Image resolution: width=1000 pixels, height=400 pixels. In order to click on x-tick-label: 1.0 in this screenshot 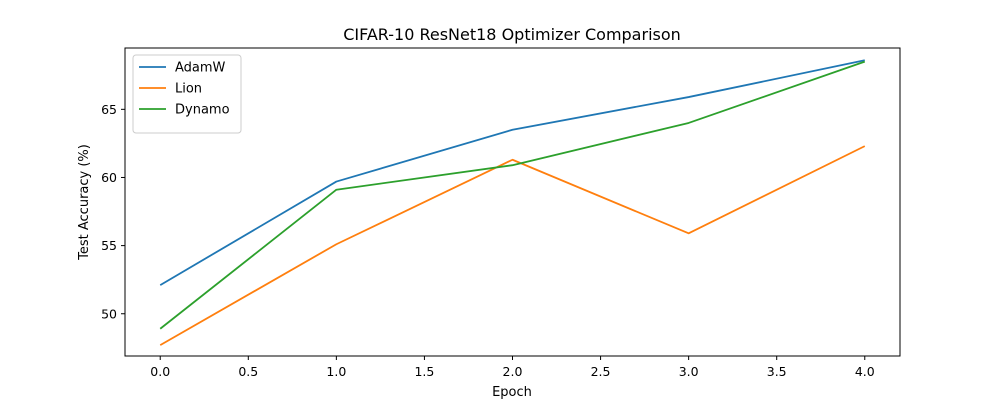, I will do `click(336, 371)`.